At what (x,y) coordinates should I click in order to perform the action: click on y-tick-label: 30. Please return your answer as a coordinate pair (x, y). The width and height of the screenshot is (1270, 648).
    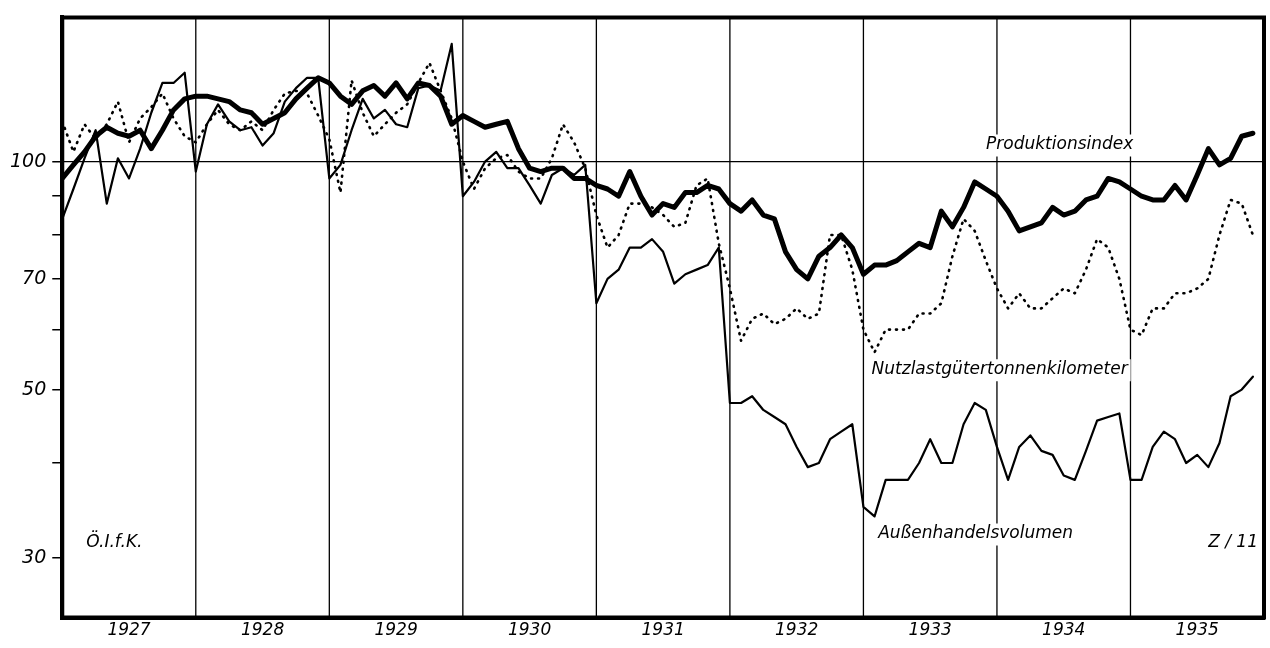
    Looking at the image, I should click on (34, 555).